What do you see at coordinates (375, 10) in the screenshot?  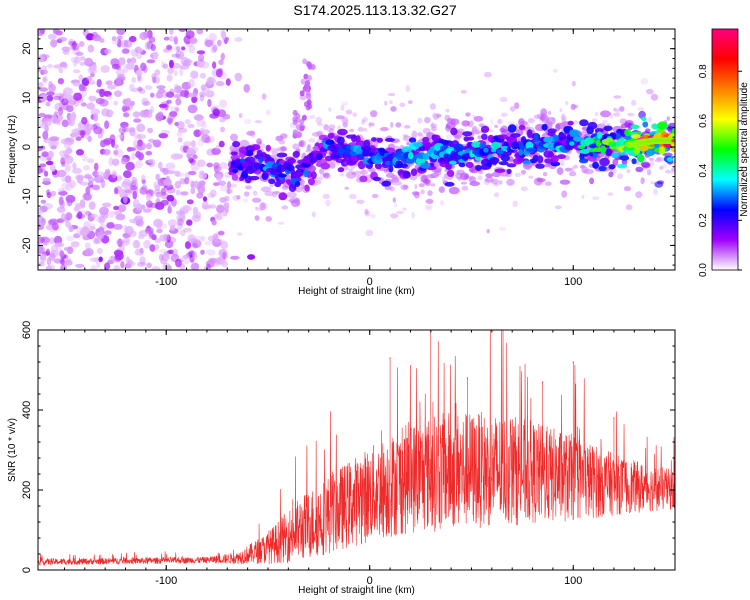 I see `chart-title: S174.2025.113.13.32.G27` at bounding box center [375, 10].